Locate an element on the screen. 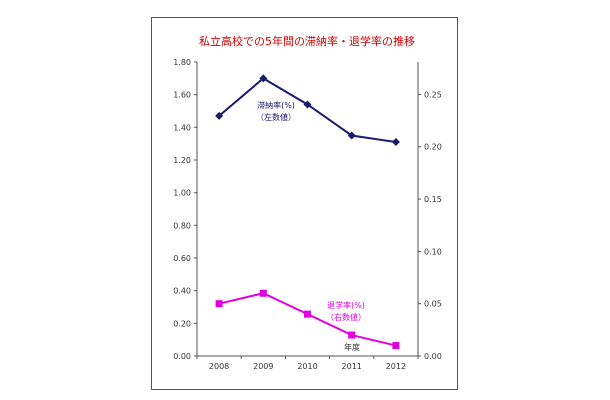  x-tick-label: 2010 is located at coordinates (307, 366).